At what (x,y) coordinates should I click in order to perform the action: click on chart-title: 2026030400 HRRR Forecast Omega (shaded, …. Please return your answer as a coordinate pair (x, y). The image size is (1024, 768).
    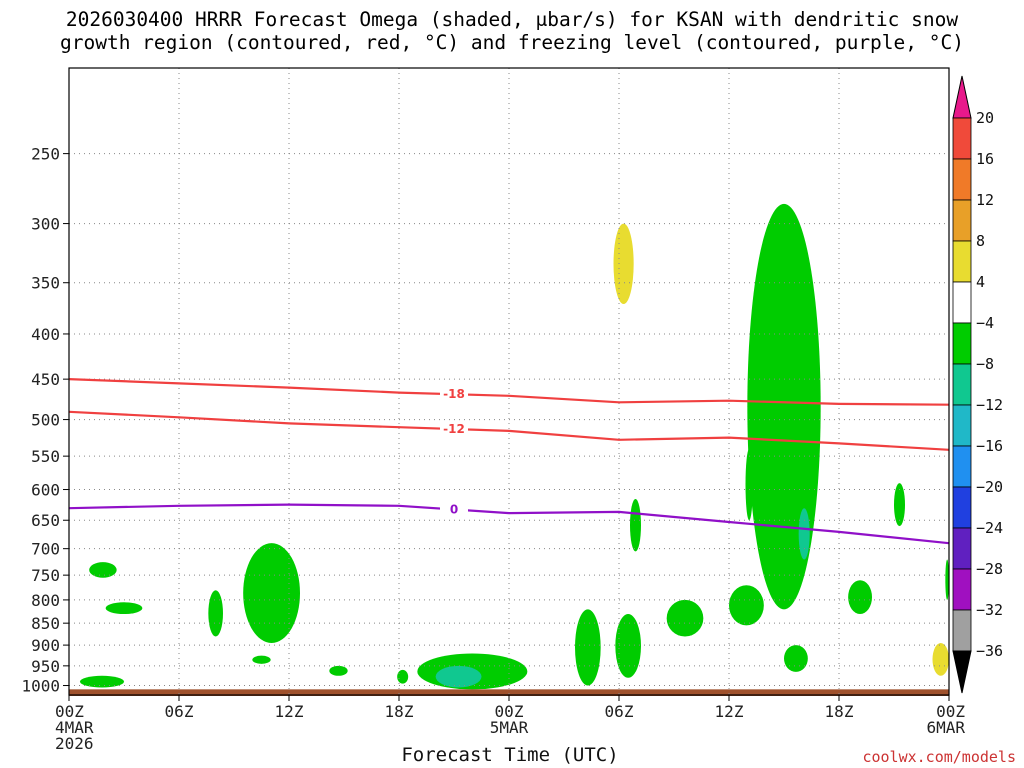
    Looking at the image, I should click on (512, 31).